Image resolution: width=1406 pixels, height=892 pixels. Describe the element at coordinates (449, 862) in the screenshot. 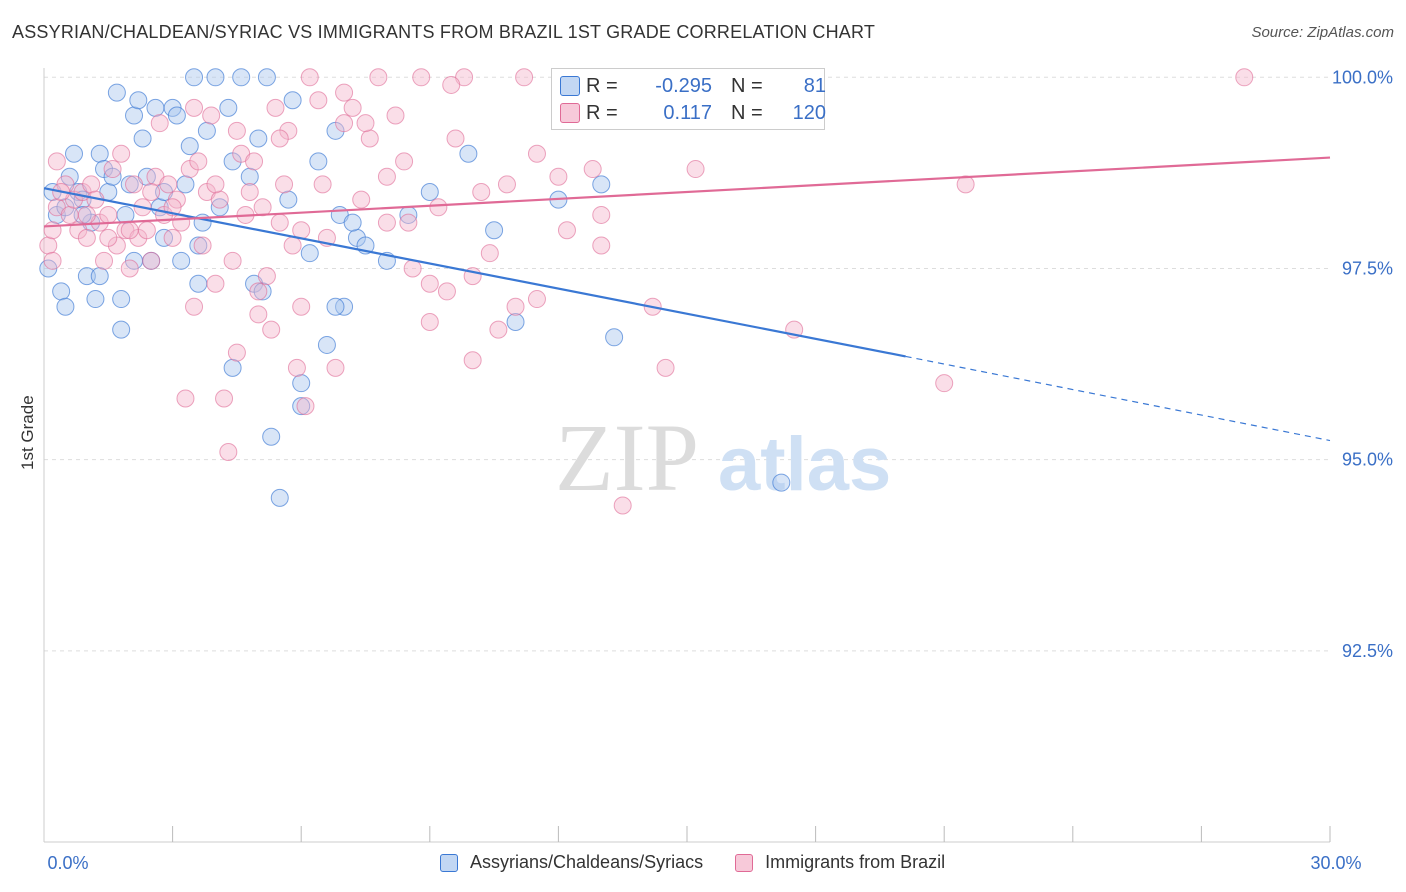

I see `legend-swatch-blue` at that location.